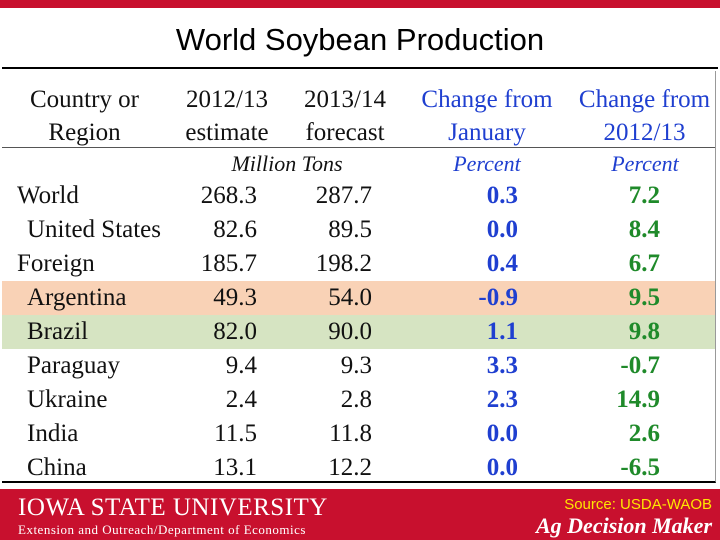 Image resolution: width=720 pixels, height=540 pixels. Describe the element at coordinates (638, 504) in the screenshot. I see `source-text: Source: USDA-WAOB` at that location.